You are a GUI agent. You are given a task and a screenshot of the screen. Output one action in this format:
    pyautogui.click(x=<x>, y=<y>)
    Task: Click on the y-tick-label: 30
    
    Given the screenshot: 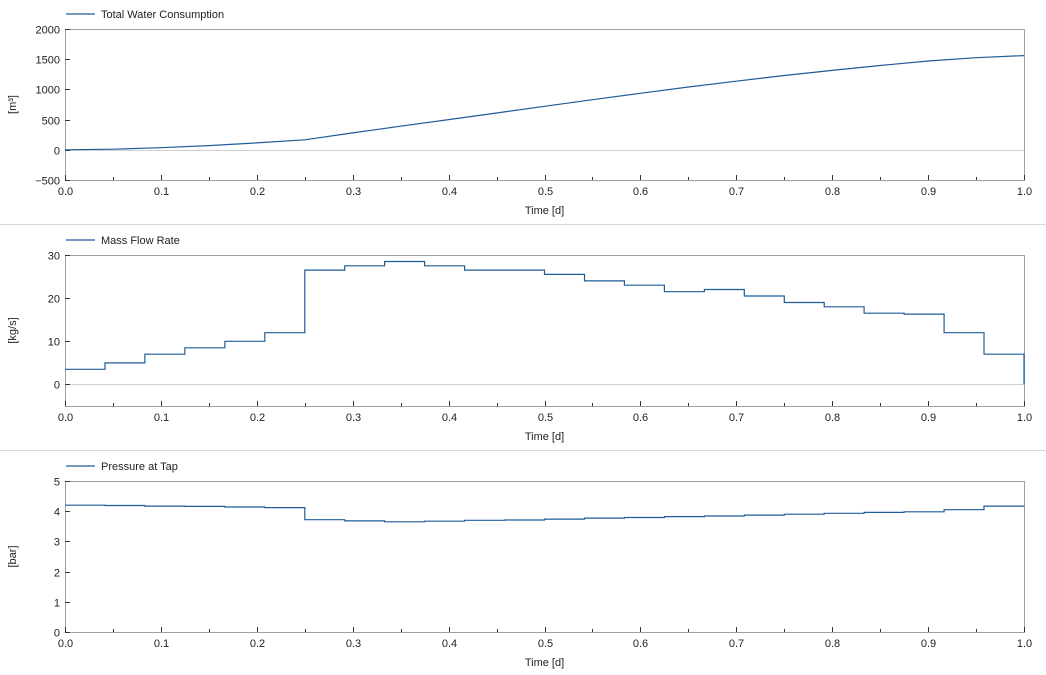 What is the action you would take?
    pyautogui.click(x=54, y=257)
    